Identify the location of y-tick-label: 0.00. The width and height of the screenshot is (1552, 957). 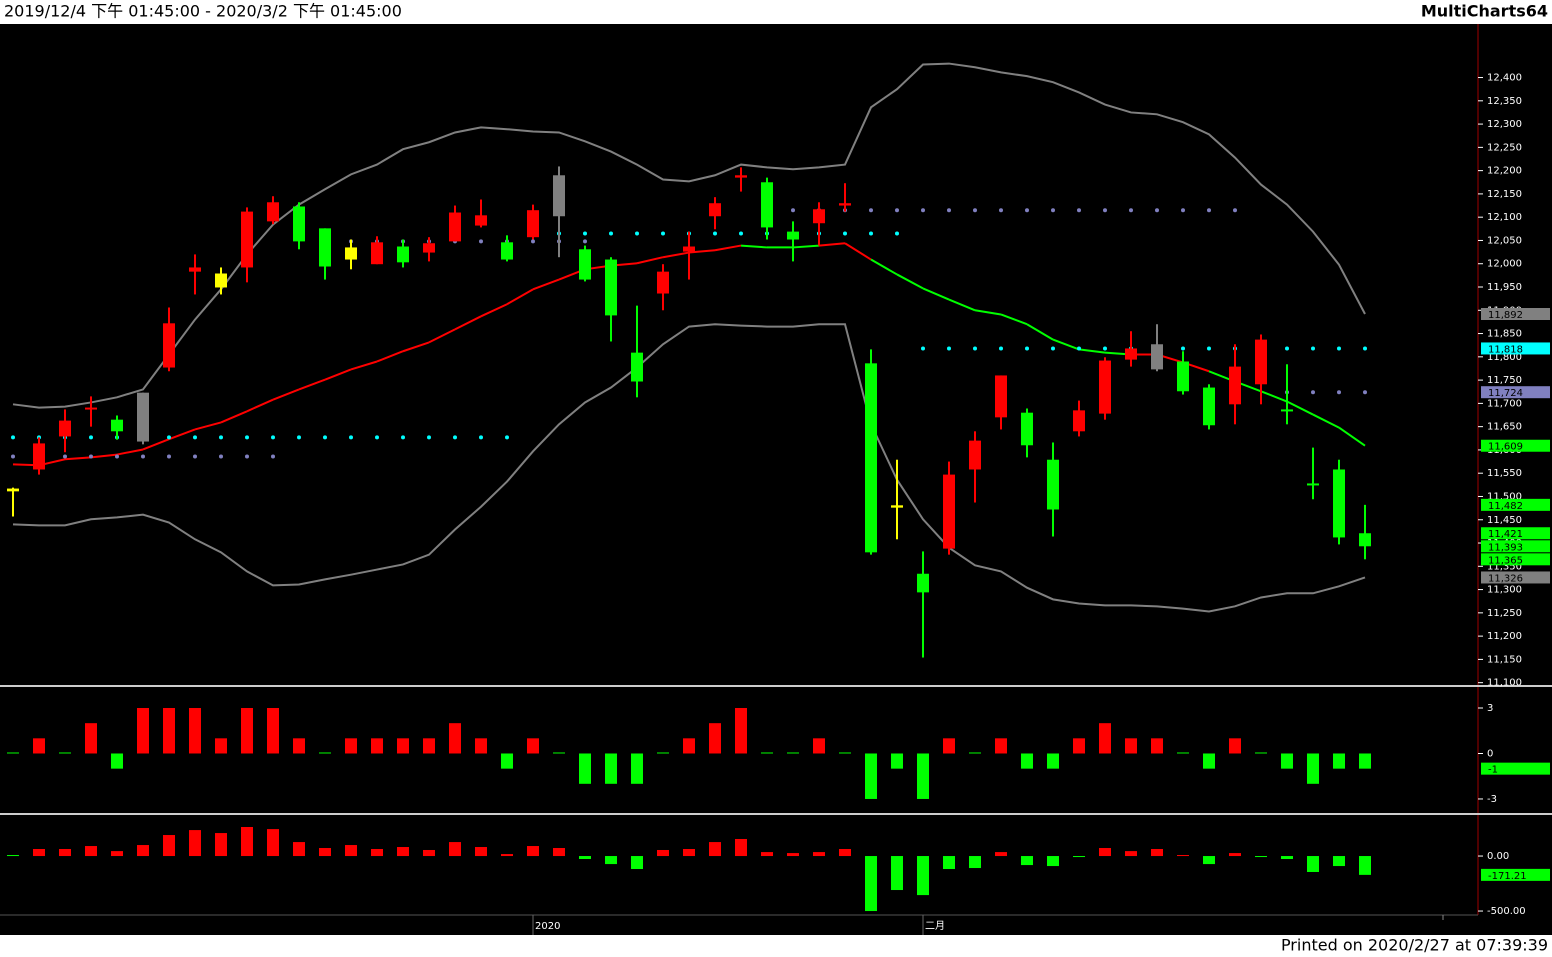
(1498, 856).